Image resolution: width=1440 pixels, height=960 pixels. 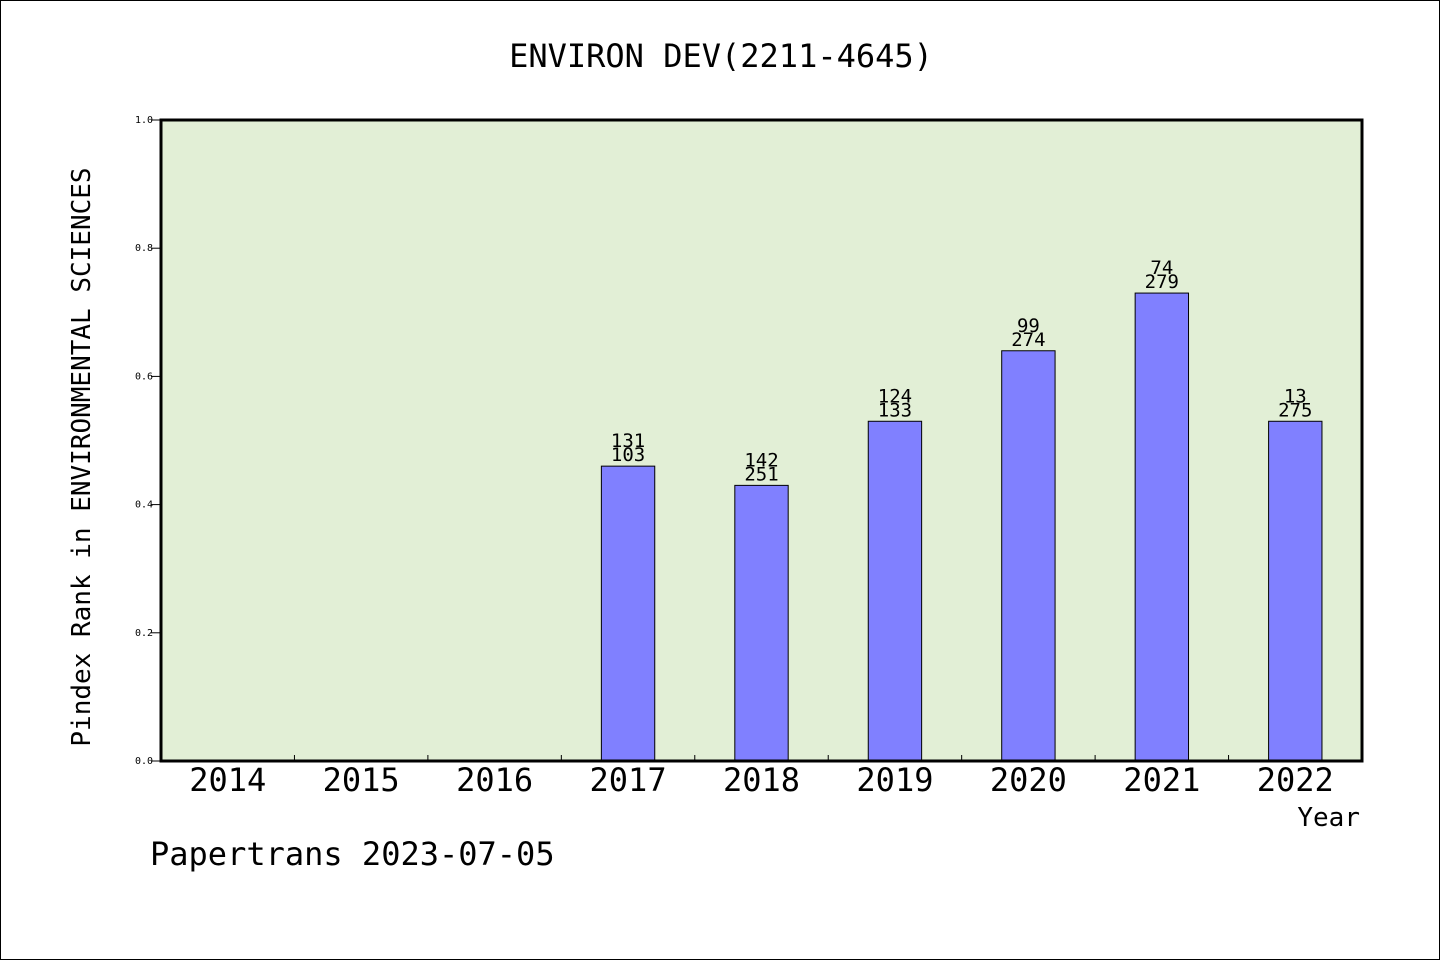 I want to click on data-label-top: 13, so click(x=1295, y=396).